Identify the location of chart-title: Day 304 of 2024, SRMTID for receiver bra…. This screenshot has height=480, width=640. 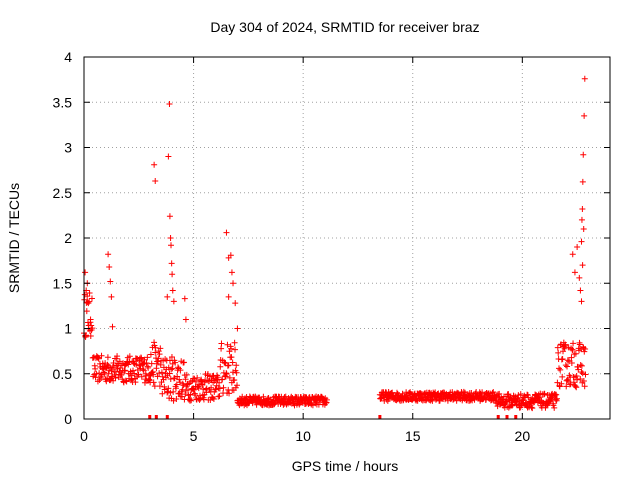
(344, 27).